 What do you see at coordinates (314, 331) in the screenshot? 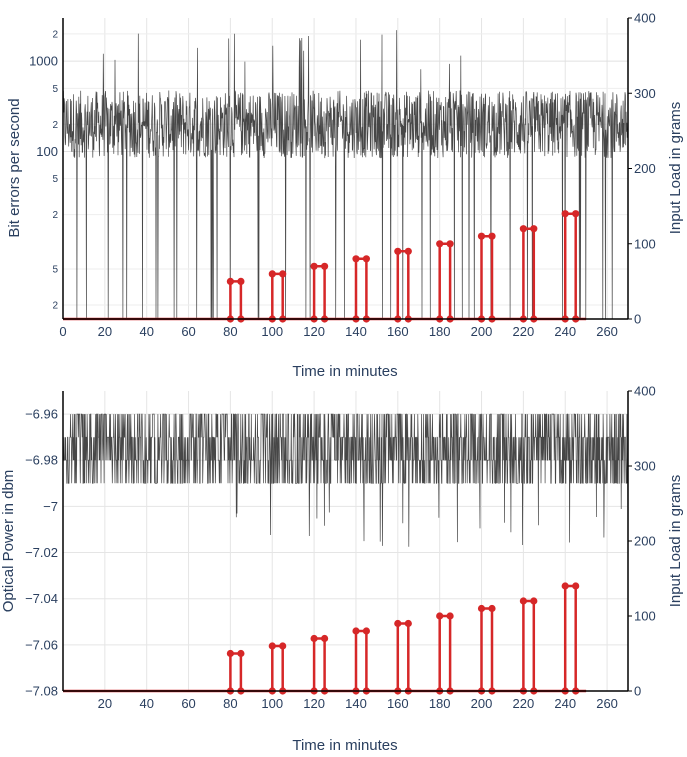
I see `x-tick-label: 120` at bounding box center [314, 331].